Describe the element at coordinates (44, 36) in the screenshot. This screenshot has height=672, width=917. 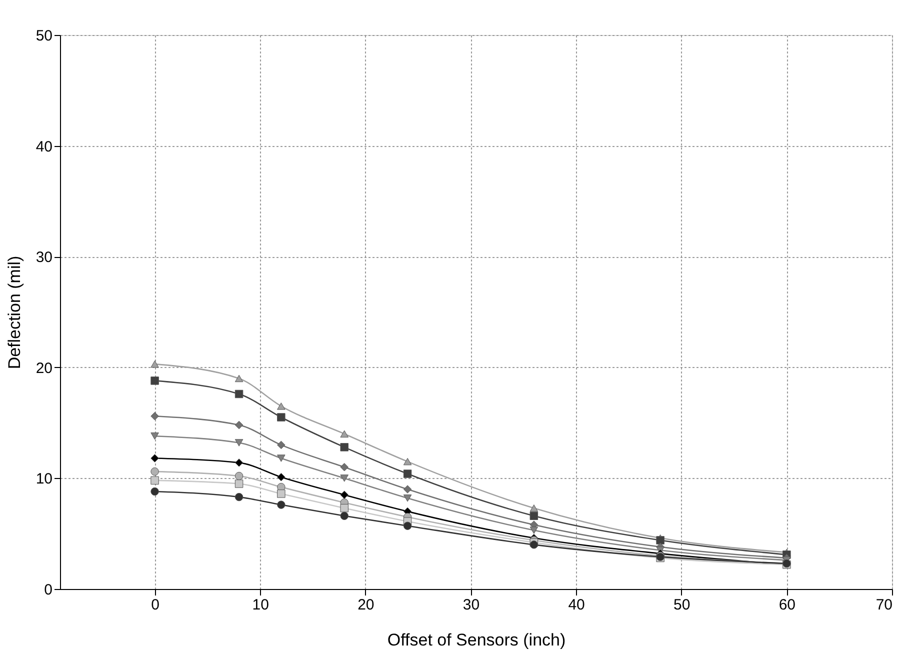
I see `y-tick-label: 50` at that location.